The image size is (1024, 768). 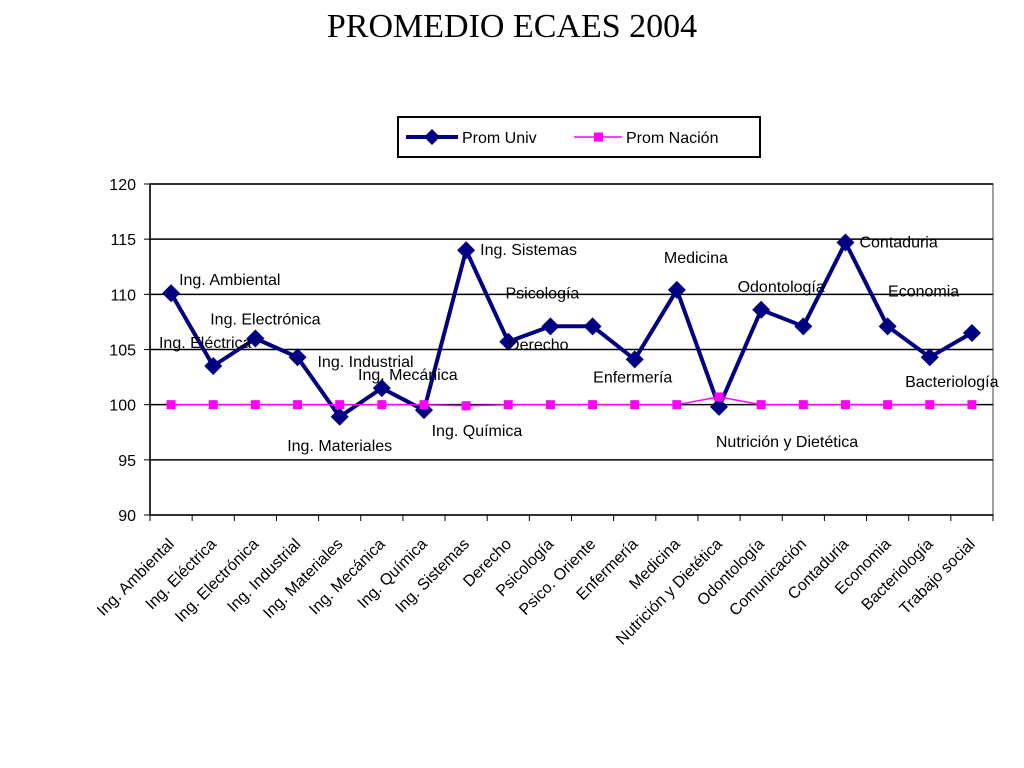 I want to click on y-tick-label: 115, so click(x=123, y=240).